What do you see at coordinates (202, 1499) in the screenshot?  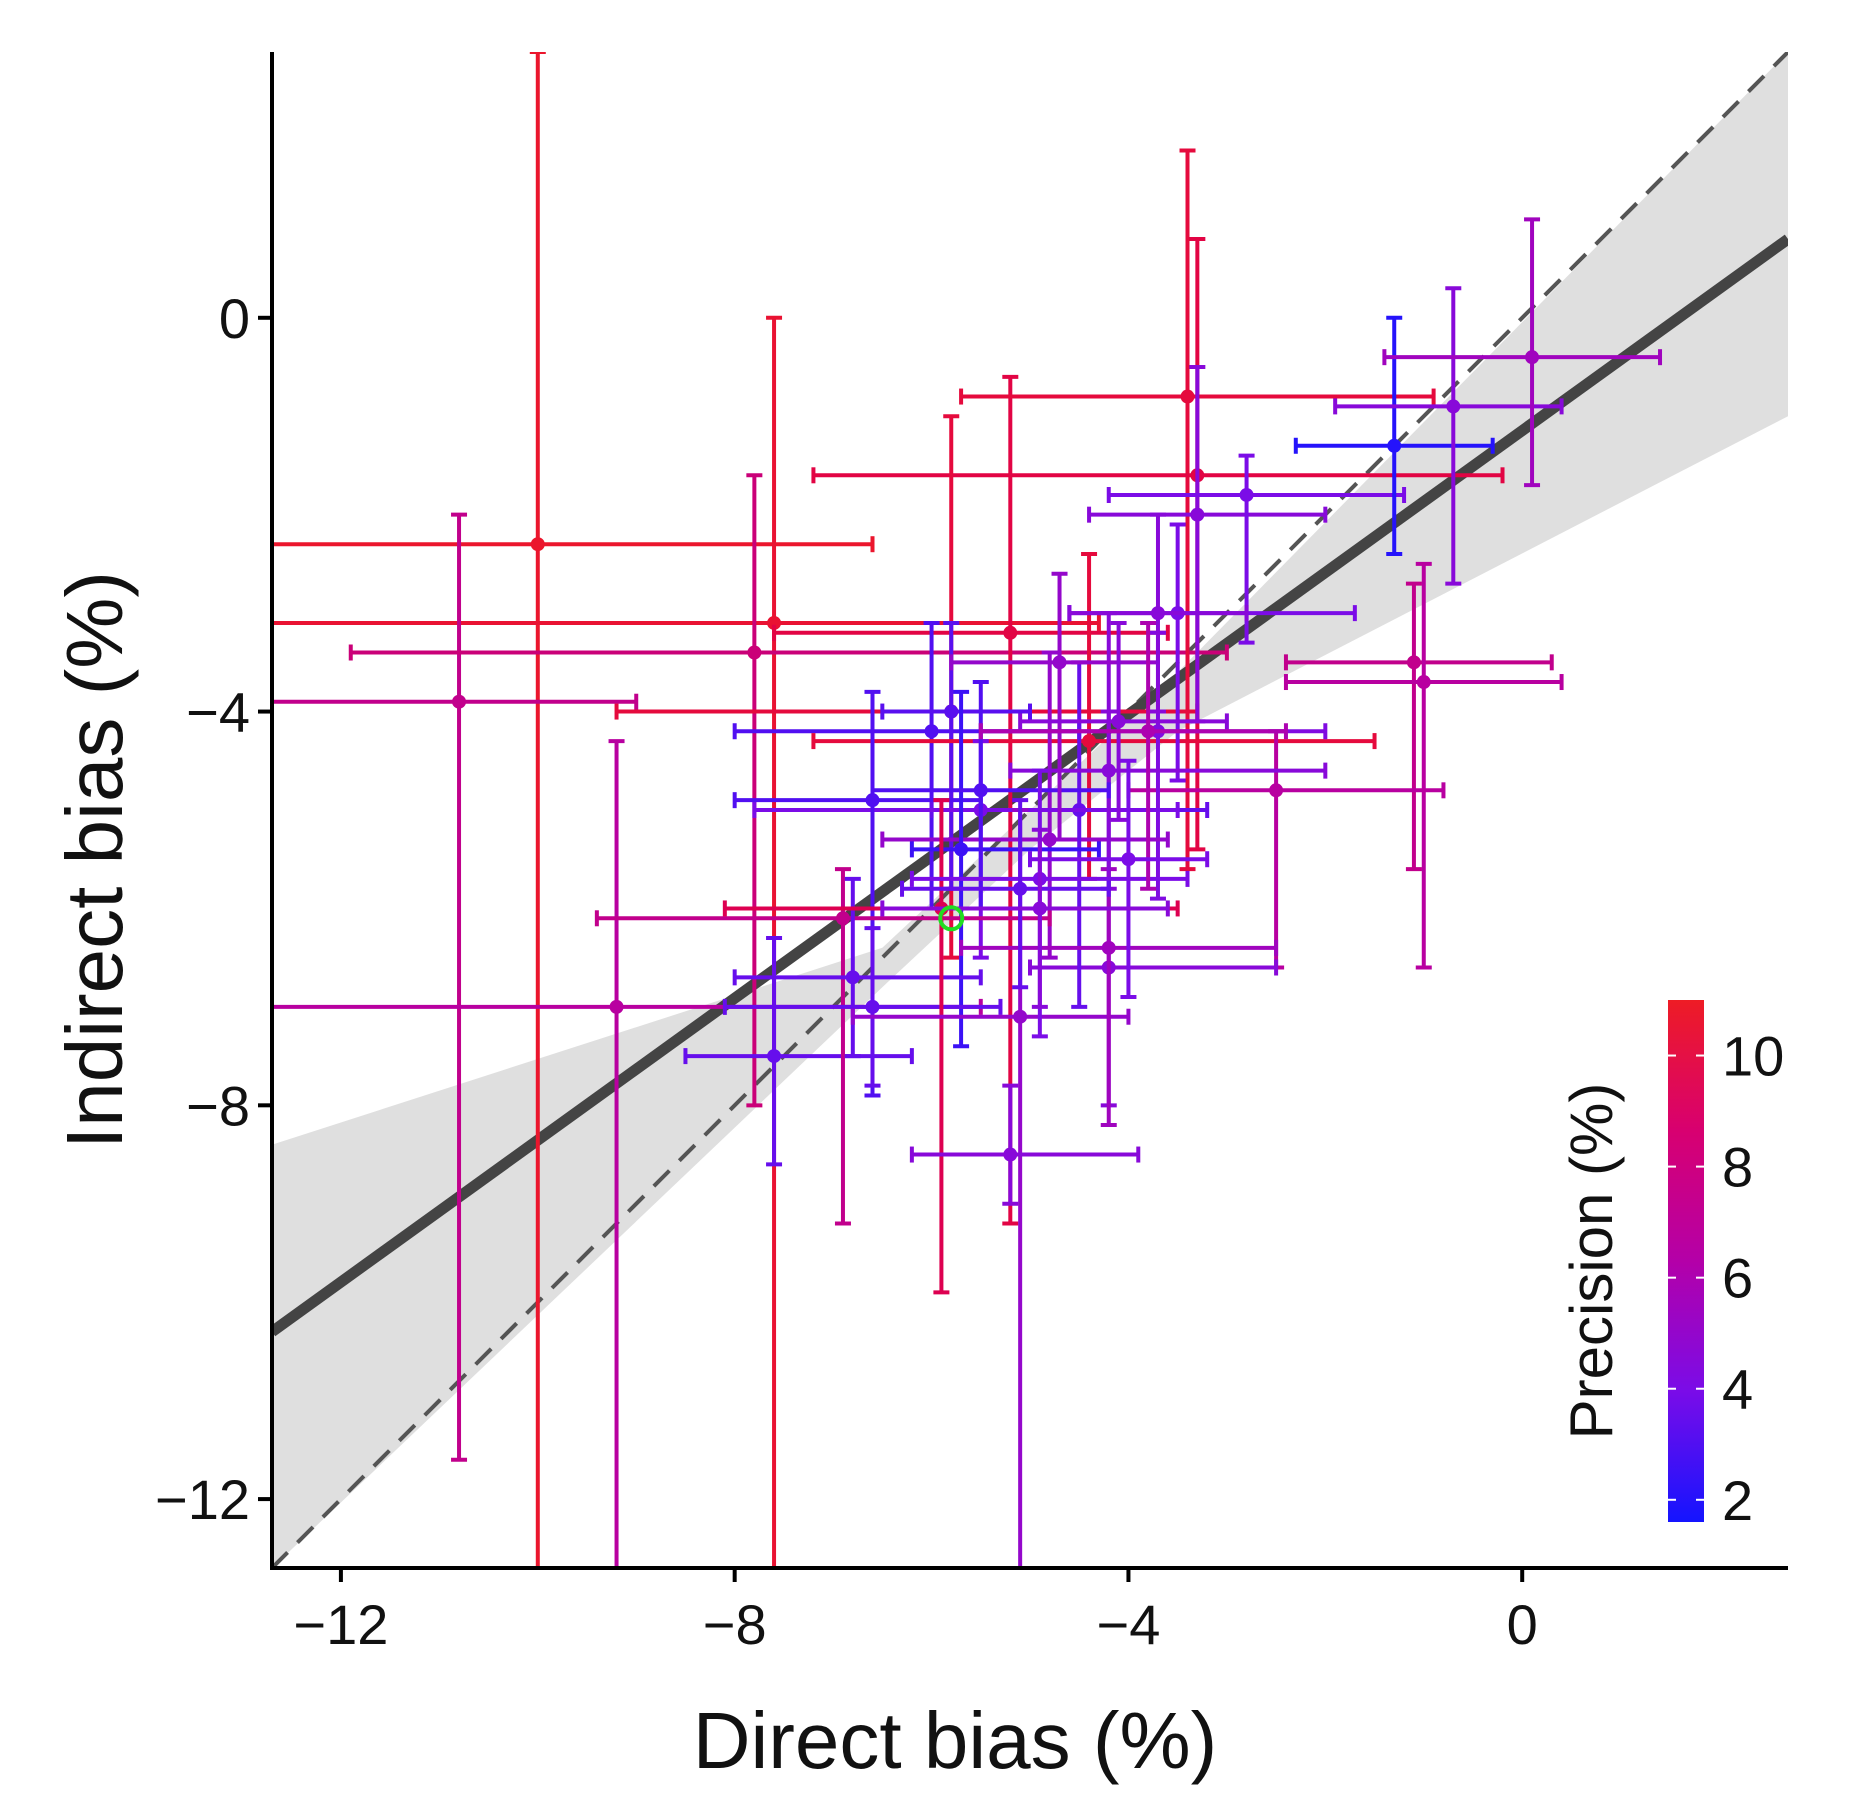 I see `y-tick-label: −12` at bounding box center [202, 1499].